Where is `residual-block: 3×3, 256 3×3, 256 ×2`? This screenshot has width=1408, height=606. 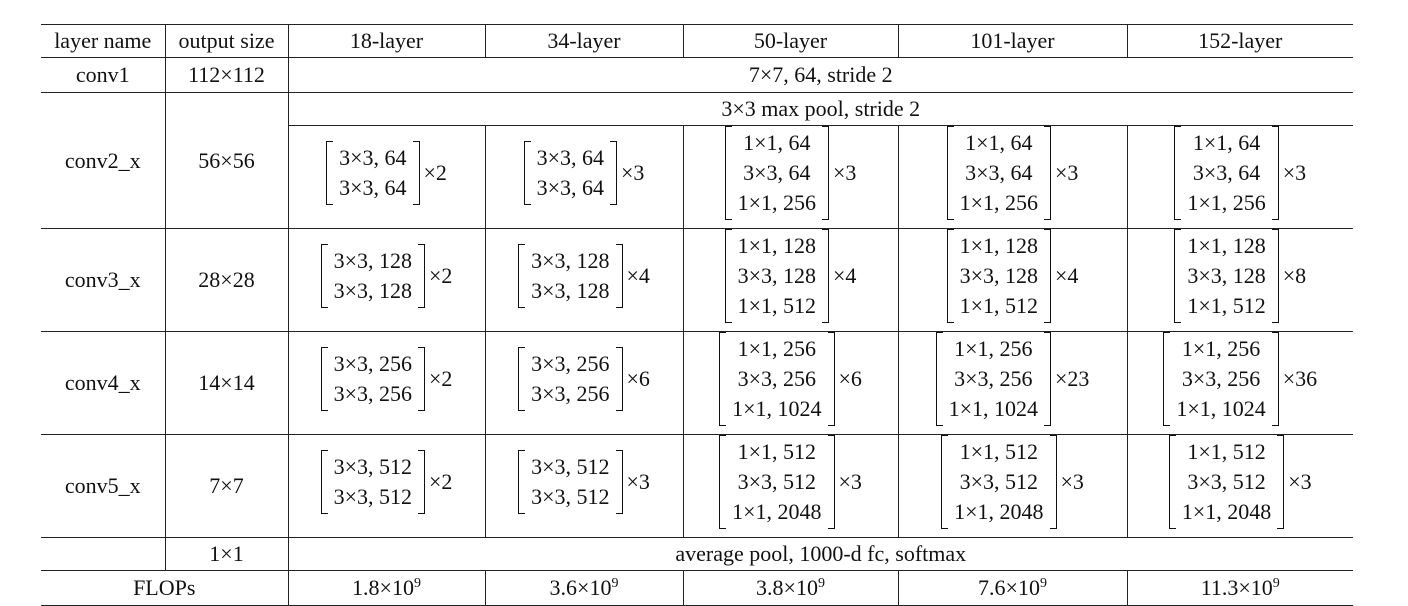 residual-block: 3×3, 256 3×3, 256 ×2 is located at coordinates (386, 379).